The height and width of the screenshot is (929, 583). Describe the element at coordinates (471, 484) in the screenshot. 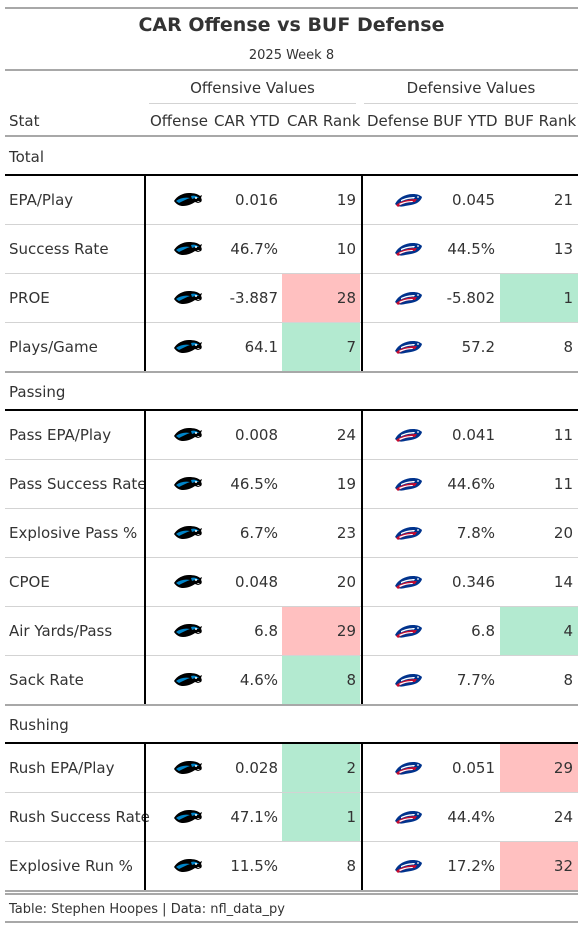

I see `buf-ytd-value: 44.6%` at that location.